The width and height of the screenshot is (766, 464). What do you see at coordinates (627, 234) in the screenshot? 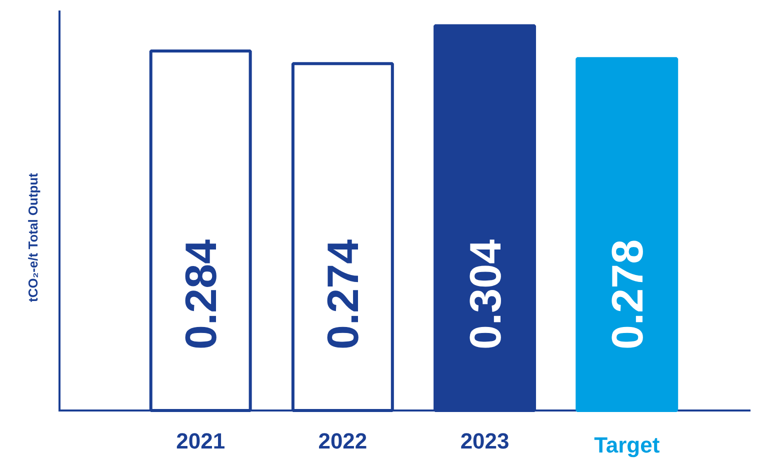
I see `bar` at bounding box center [627, 234].